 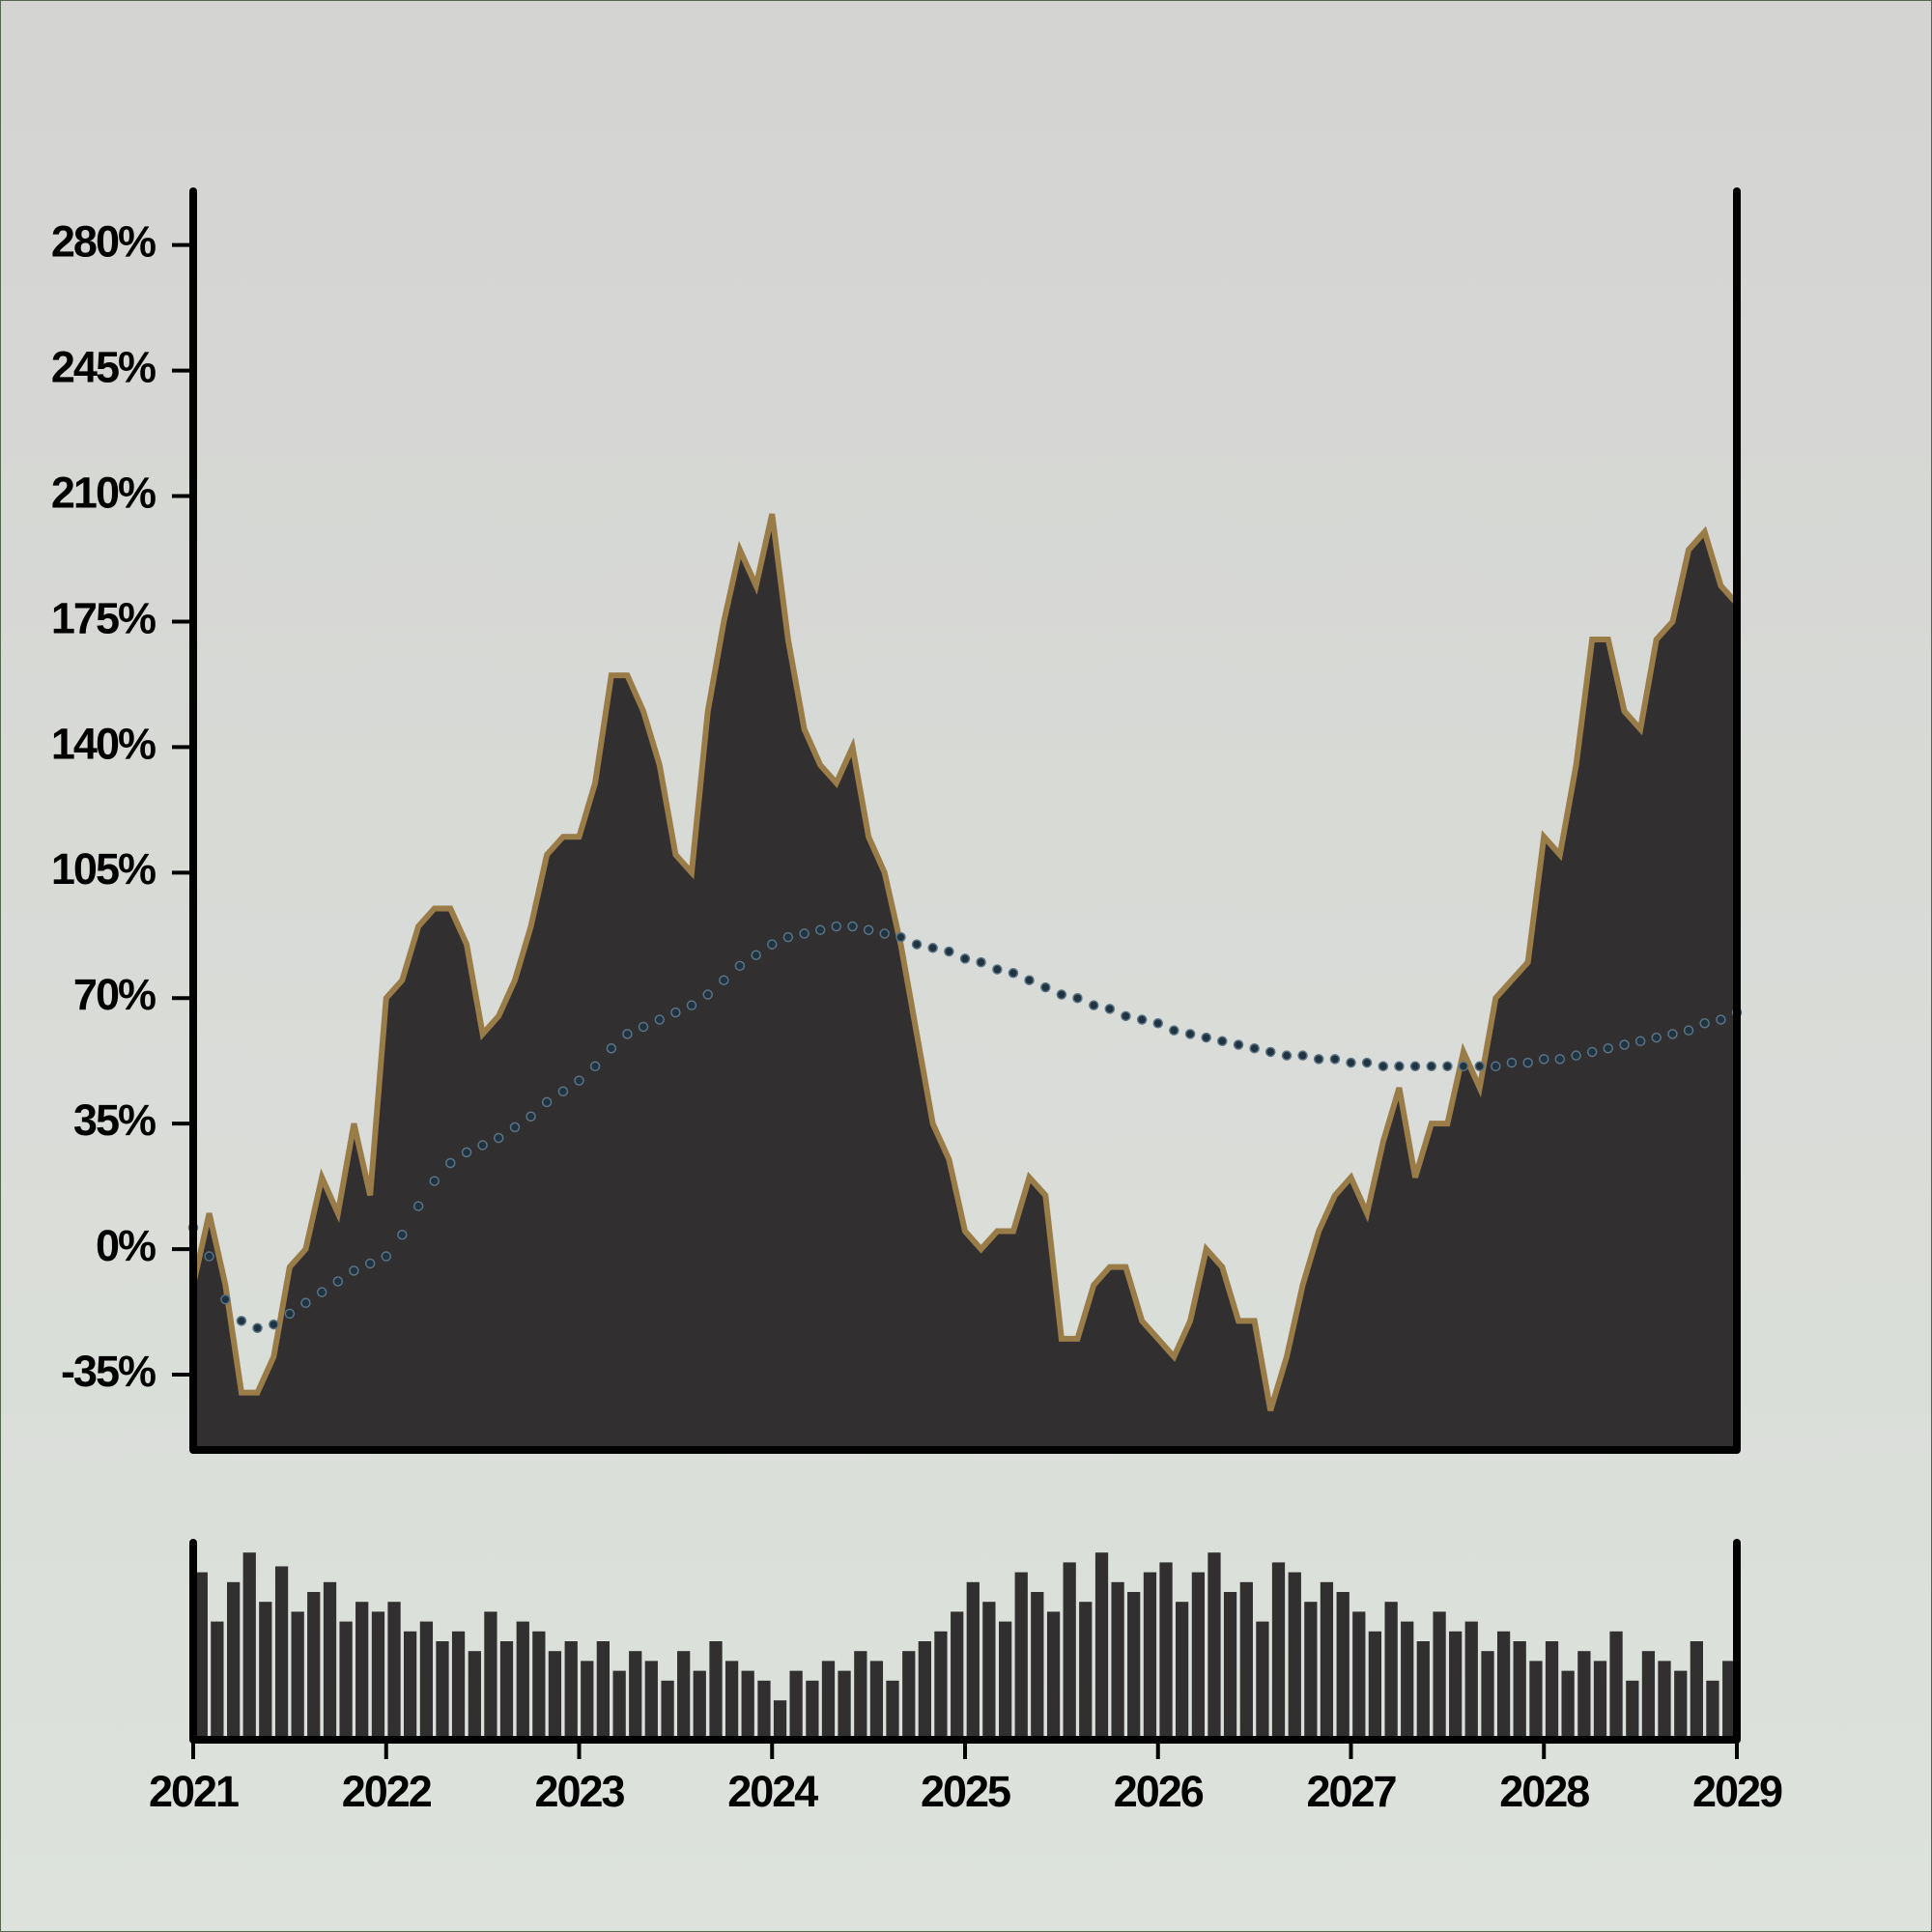 I want to click on y-tick-label: 210%, so click(x=103, y=492).